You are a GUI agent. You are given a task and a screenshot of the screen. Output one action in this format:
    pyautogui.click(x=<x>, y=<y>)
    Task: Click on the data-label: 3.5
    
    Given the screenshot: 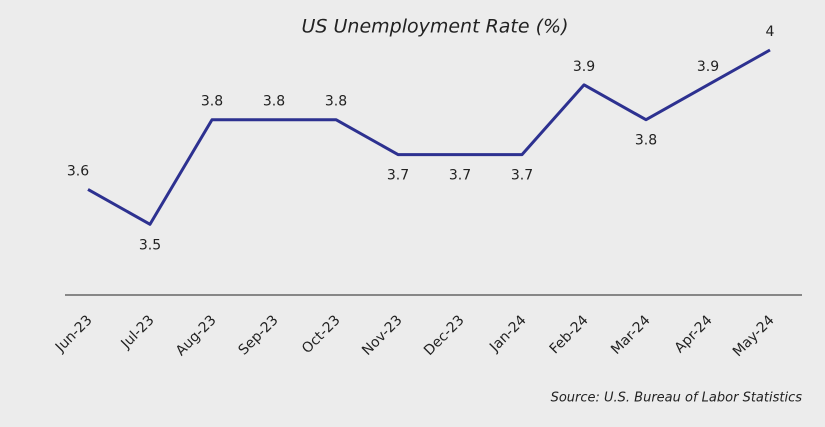 What is the action you would take?
    pyautogui.click(x=150, y=245)
    